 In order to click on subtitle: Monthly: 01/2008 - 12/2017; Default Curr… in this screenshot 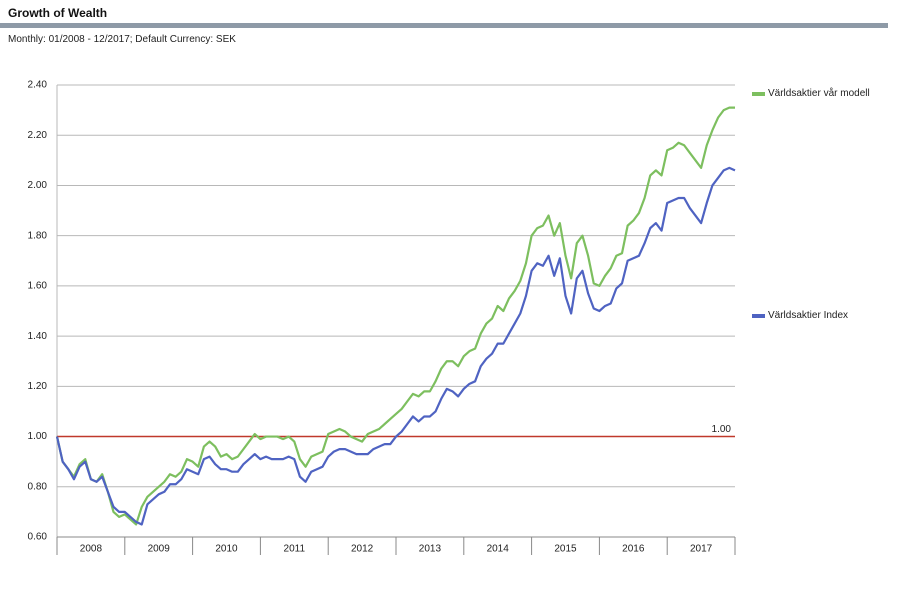, I will do `click(122, 39)`.